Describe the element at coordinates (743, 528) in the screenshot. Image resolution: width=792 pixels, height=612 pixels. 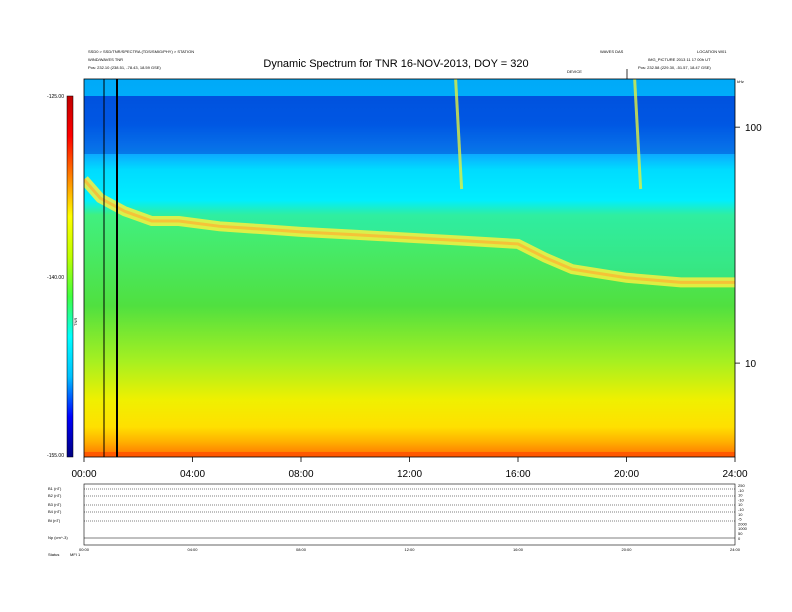
I see `panel-right-label: 1000` at that location.